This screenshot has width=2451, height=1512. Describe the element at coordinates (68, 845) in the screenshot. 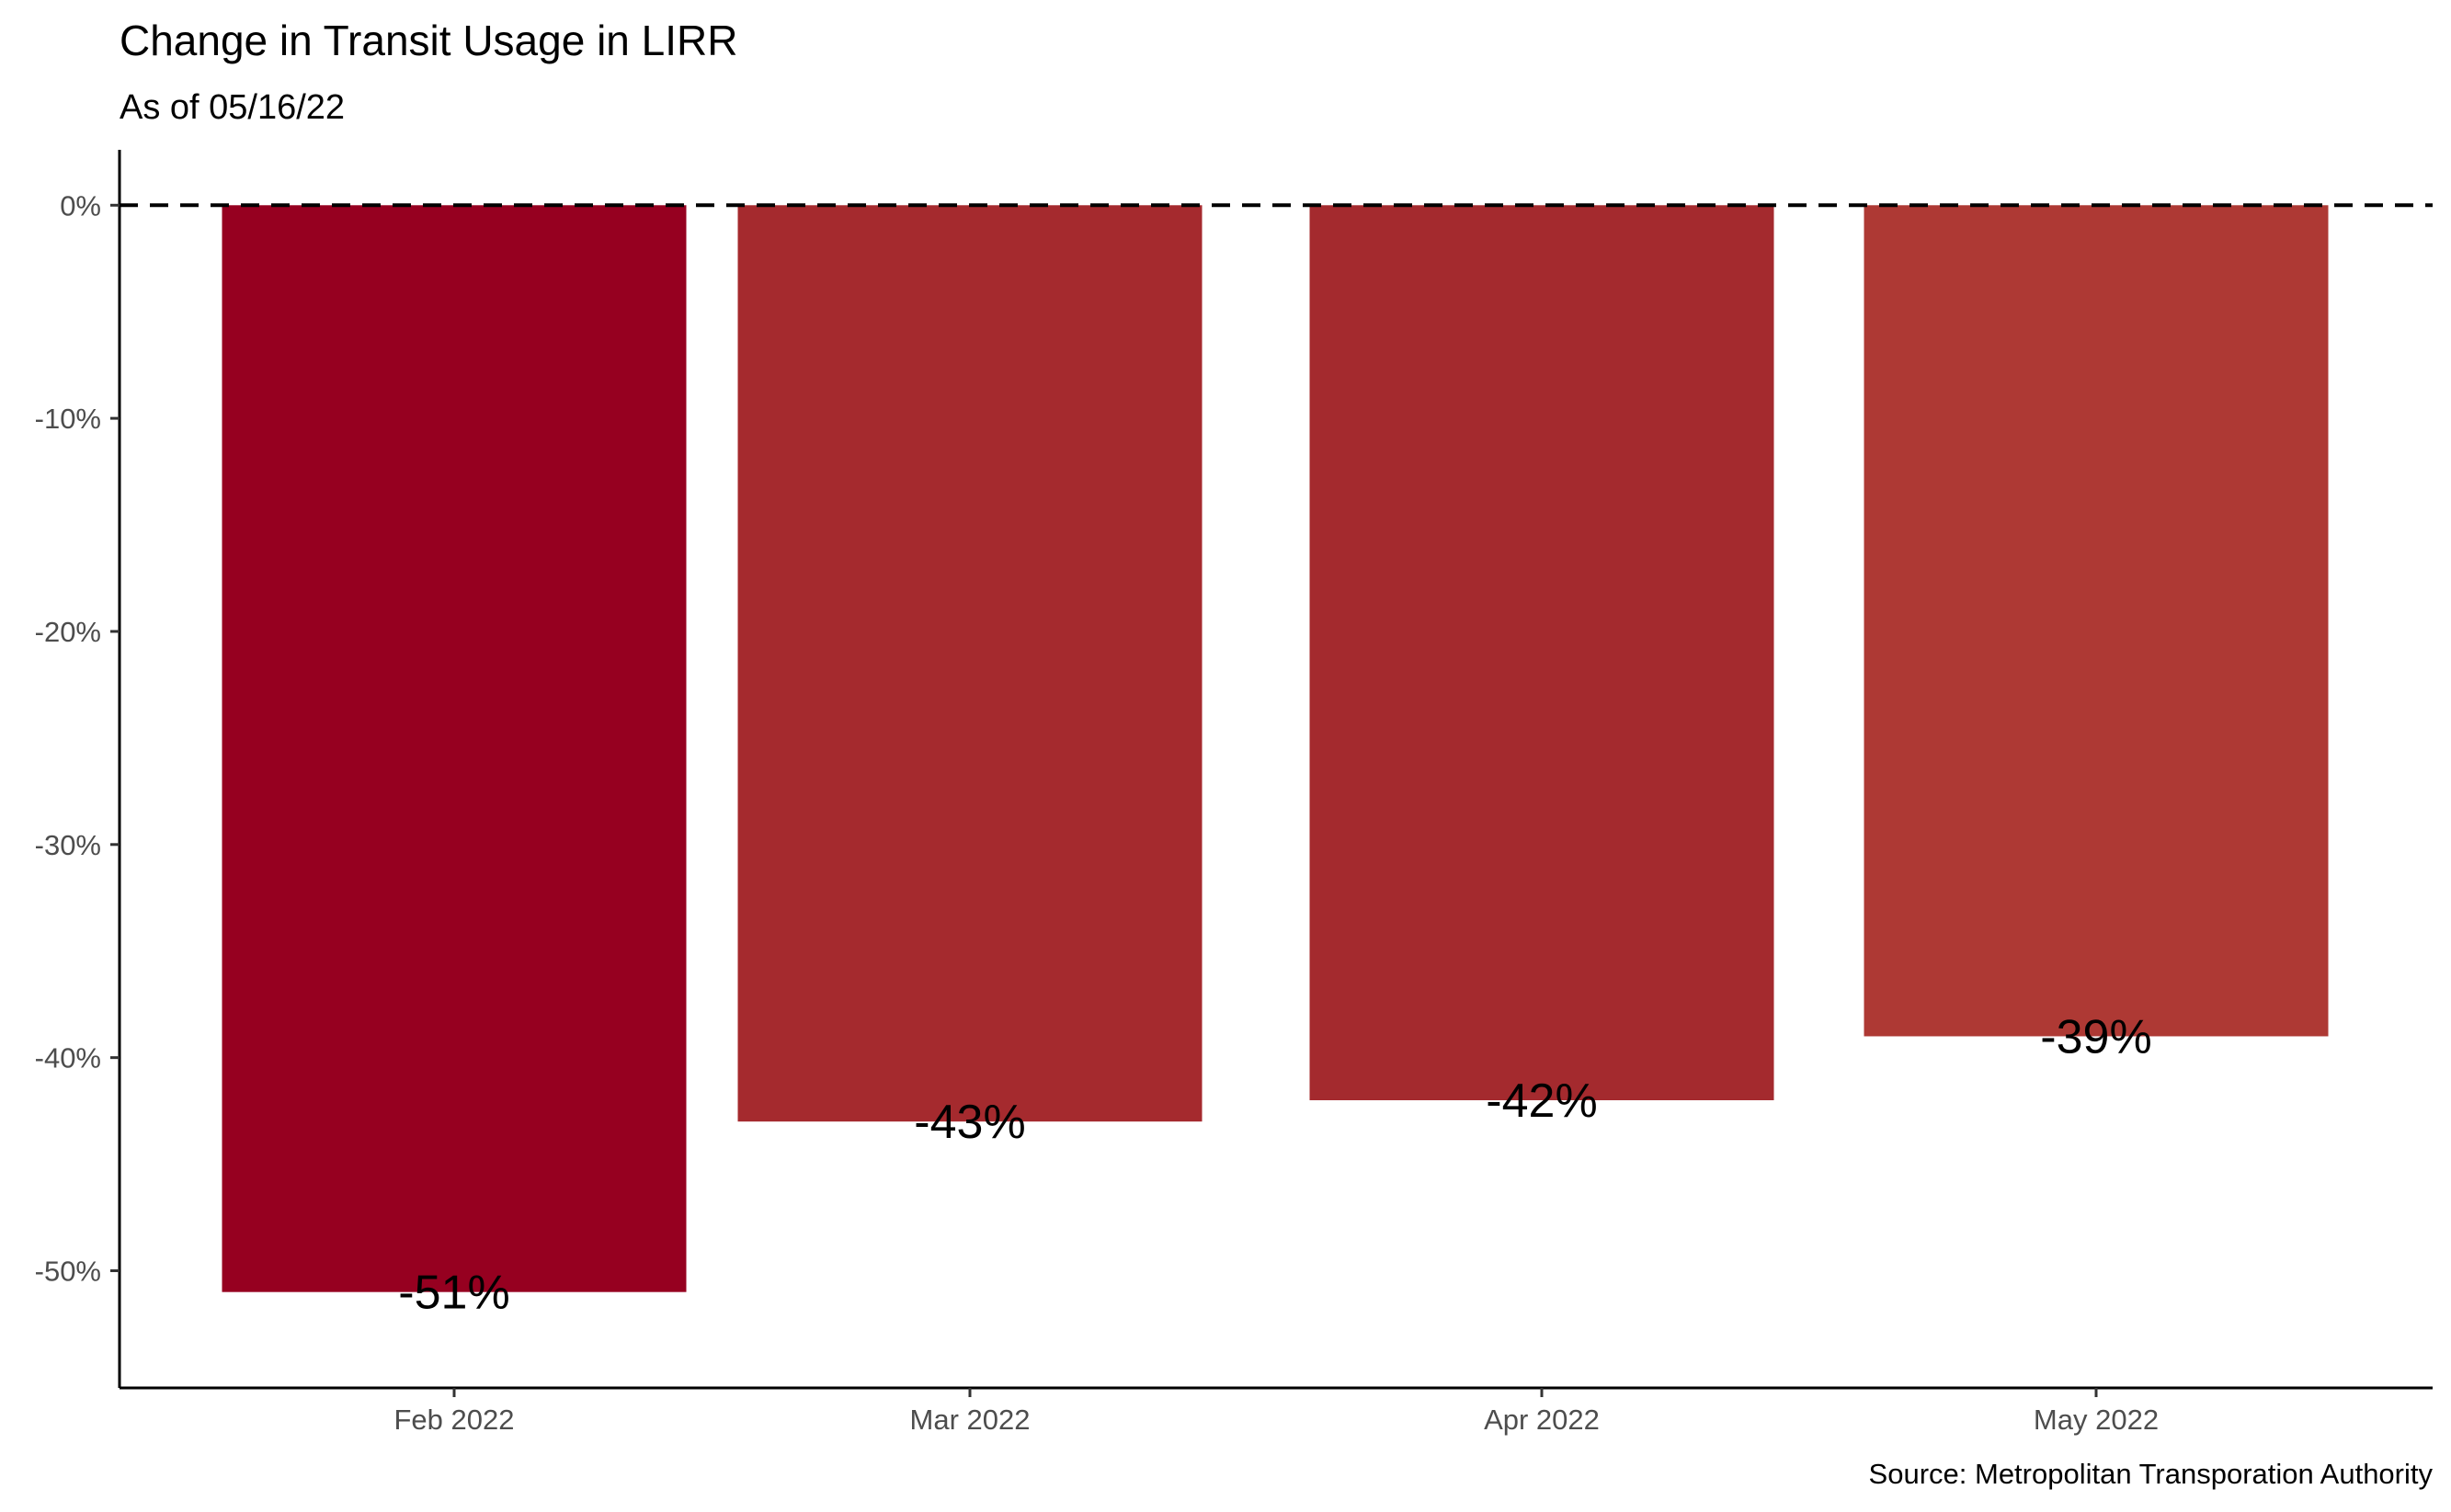

I see `y-tick-label: -30%` at that location.